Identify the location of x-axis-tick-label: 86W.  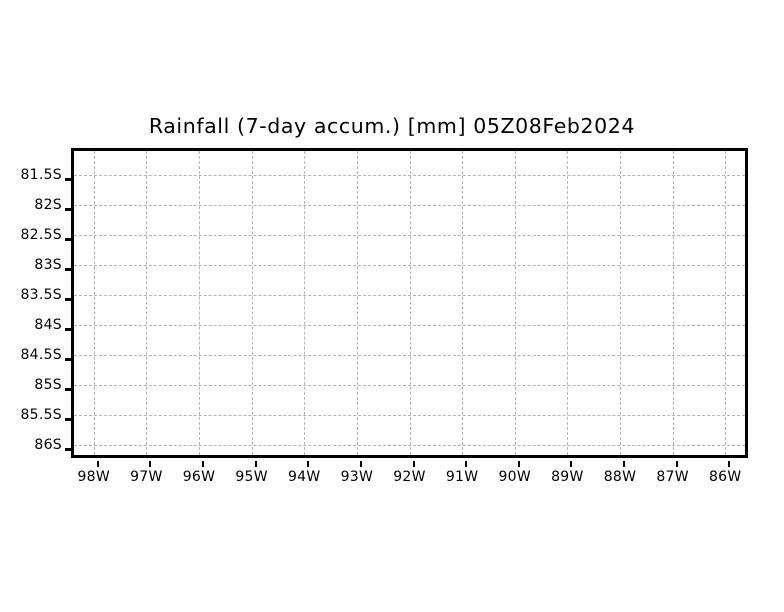
(725, 477).